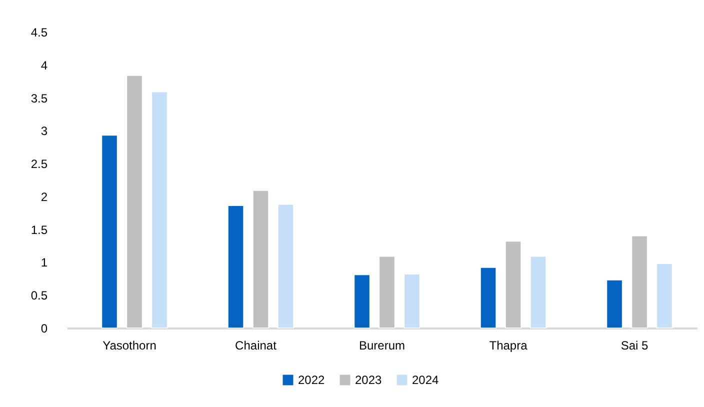 The width and height of the screenshot is (704, 407). What do you see at coordinates (39, 229) in the screenshot?
I see `y-tick-label: 1.5` at bounding box center [39, 229].